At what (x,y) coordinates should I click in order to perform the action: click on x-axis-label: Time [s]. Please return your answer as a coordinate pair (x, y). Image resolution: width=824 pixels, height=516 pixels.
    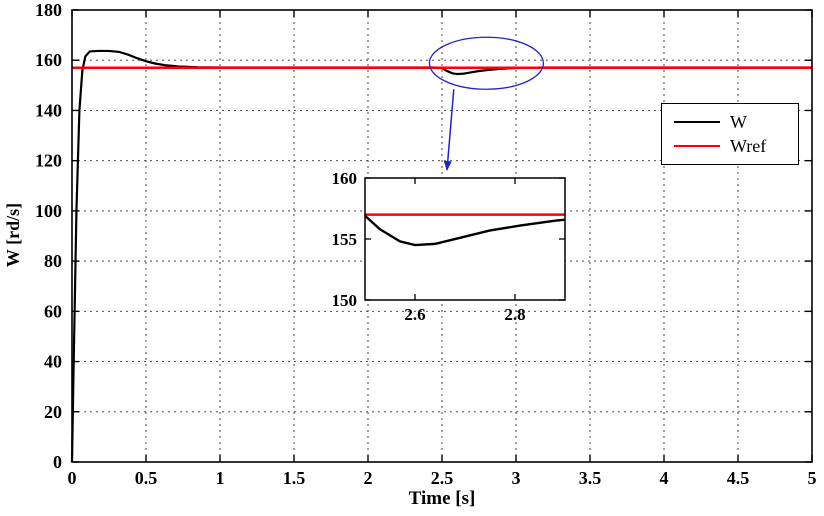
    Looking at the image, I should click on (442, 498).